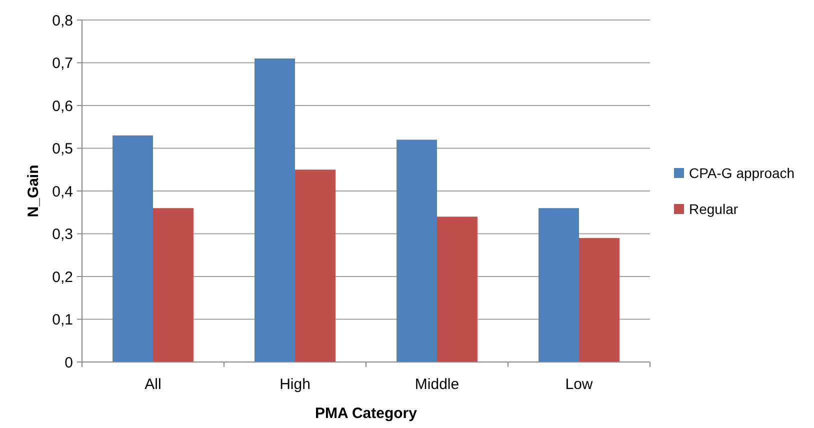 Image resolution: width=814 pixels, height=428 pixels. What do you see at coordinates (295, 384) in the screenshot?
I see `x-tick-label: High` at bounding box center [295, 384].